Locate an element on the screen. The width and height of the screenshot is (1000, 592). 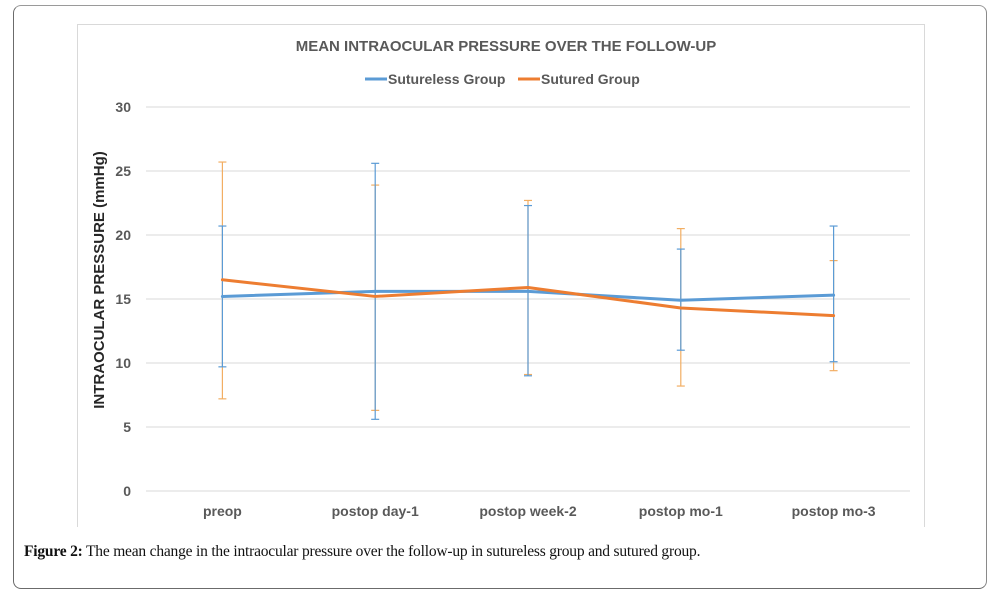
x-tick-label: postop mo-1 is located at coordinates (681, 511).